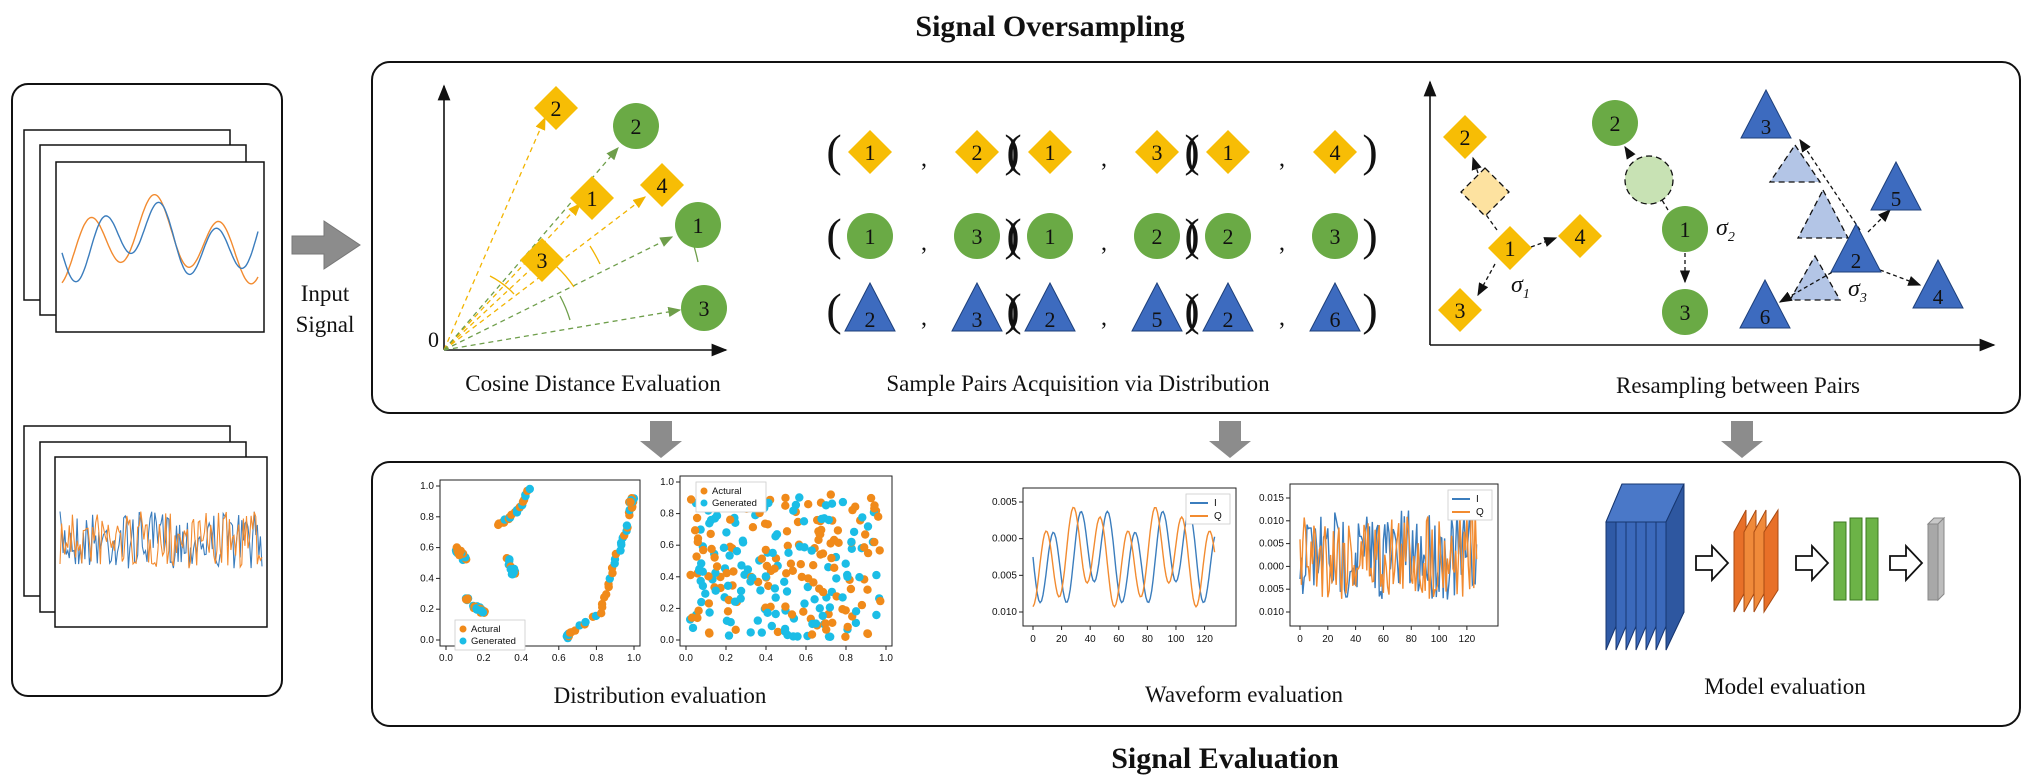  What do you see at coordinates (734, 503) in the screenshot?
I see `legend-generated-label: Generated` at bounding box center [734, 503].